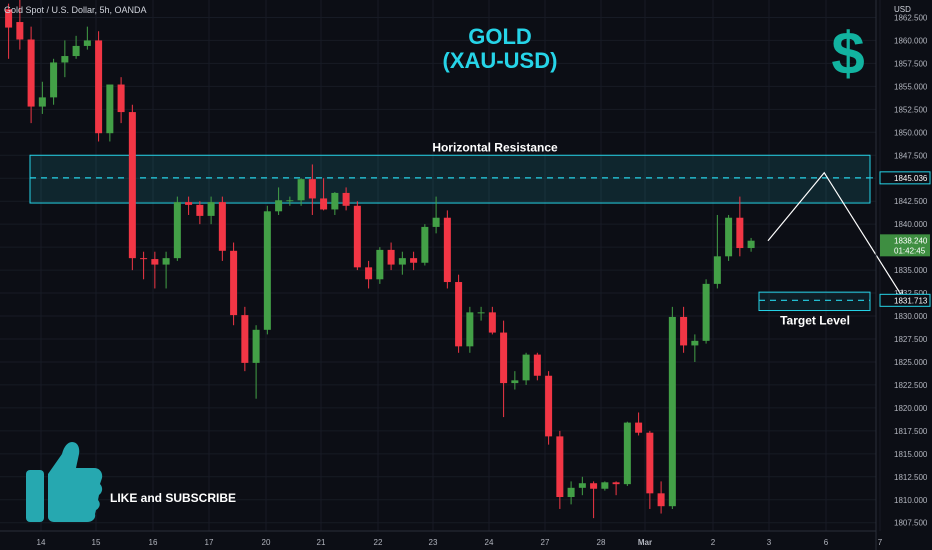  What do you see at coordinates (911, 270) in the screenshot?
I see `price-tick-label: 1835.000` at bounding box center [911, 270].